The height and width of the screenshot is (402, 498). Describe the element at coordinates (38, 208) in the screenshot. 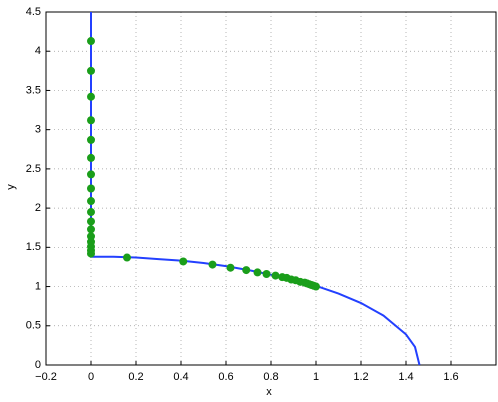

I see `y-tick-label: 2` at that location.